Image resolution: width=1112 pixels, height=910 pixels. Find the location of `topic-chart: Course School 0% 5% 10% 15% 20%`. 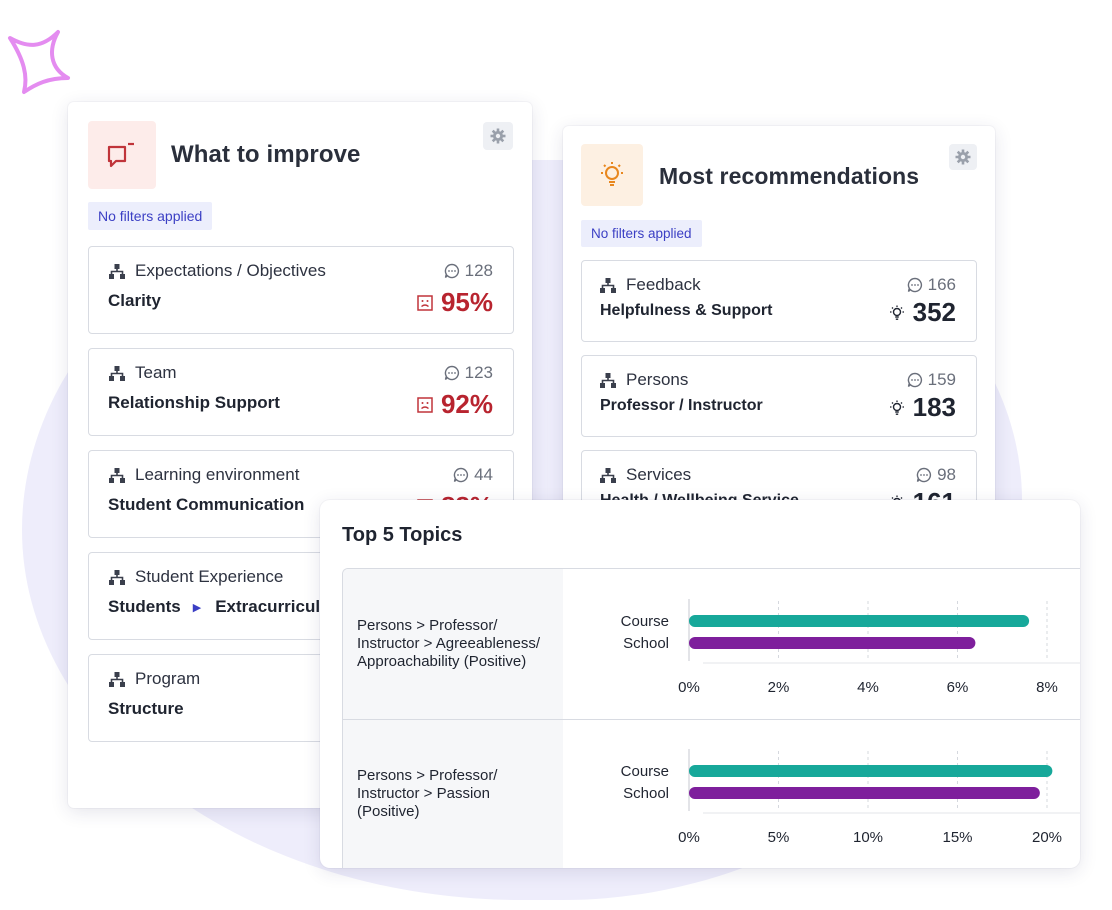

topic-chart: Course School 0% 5% 10% 15% 20% is located at coordinates (821, 793).